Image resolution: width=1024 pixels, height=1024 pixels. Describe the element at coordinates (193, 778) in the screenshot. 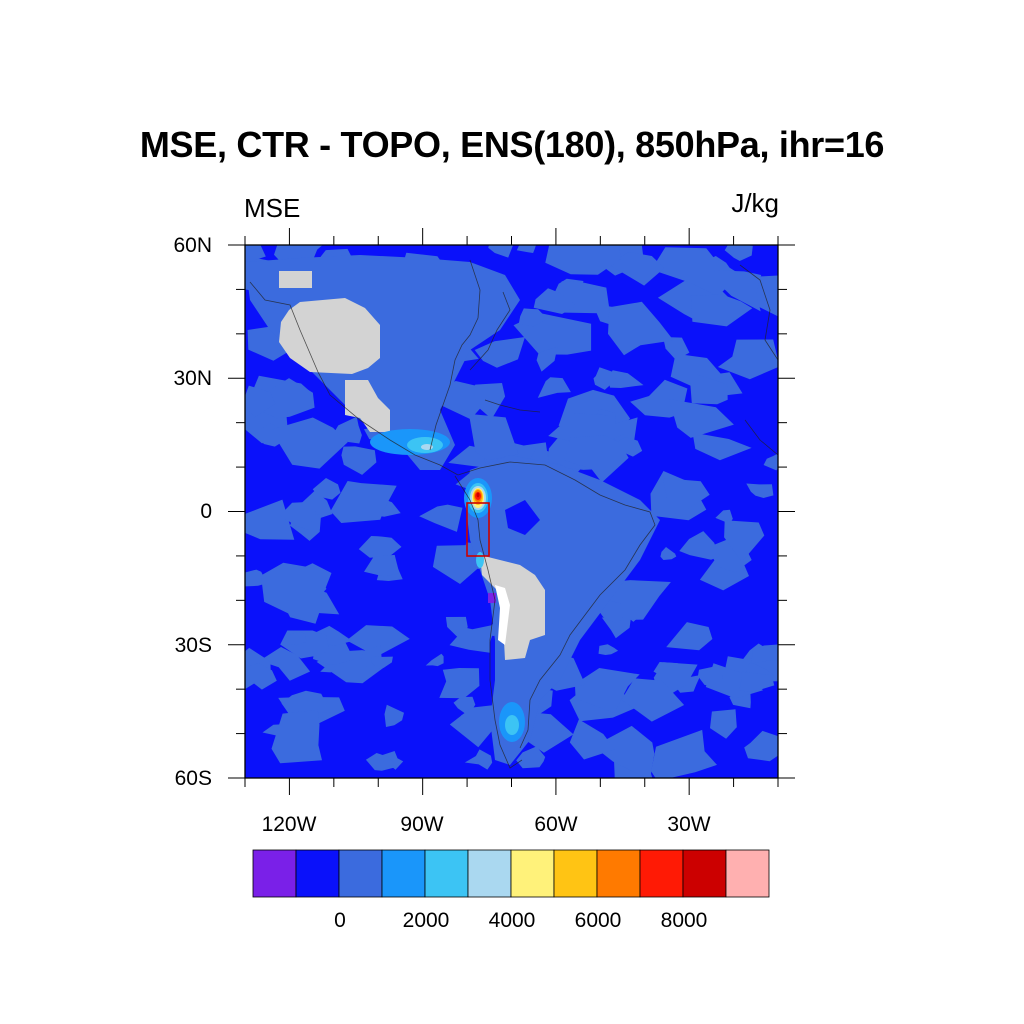

I see `lat-label-60s: 60S` at that location.